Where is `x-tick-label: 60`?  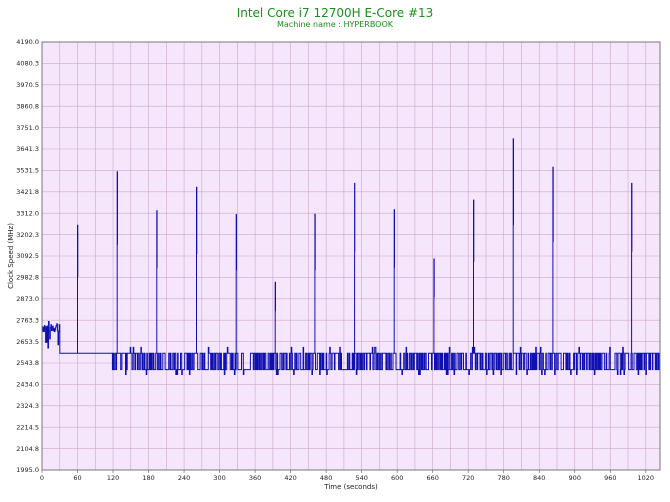 x-tick-label: 60 is located at coordinates (77, 478).